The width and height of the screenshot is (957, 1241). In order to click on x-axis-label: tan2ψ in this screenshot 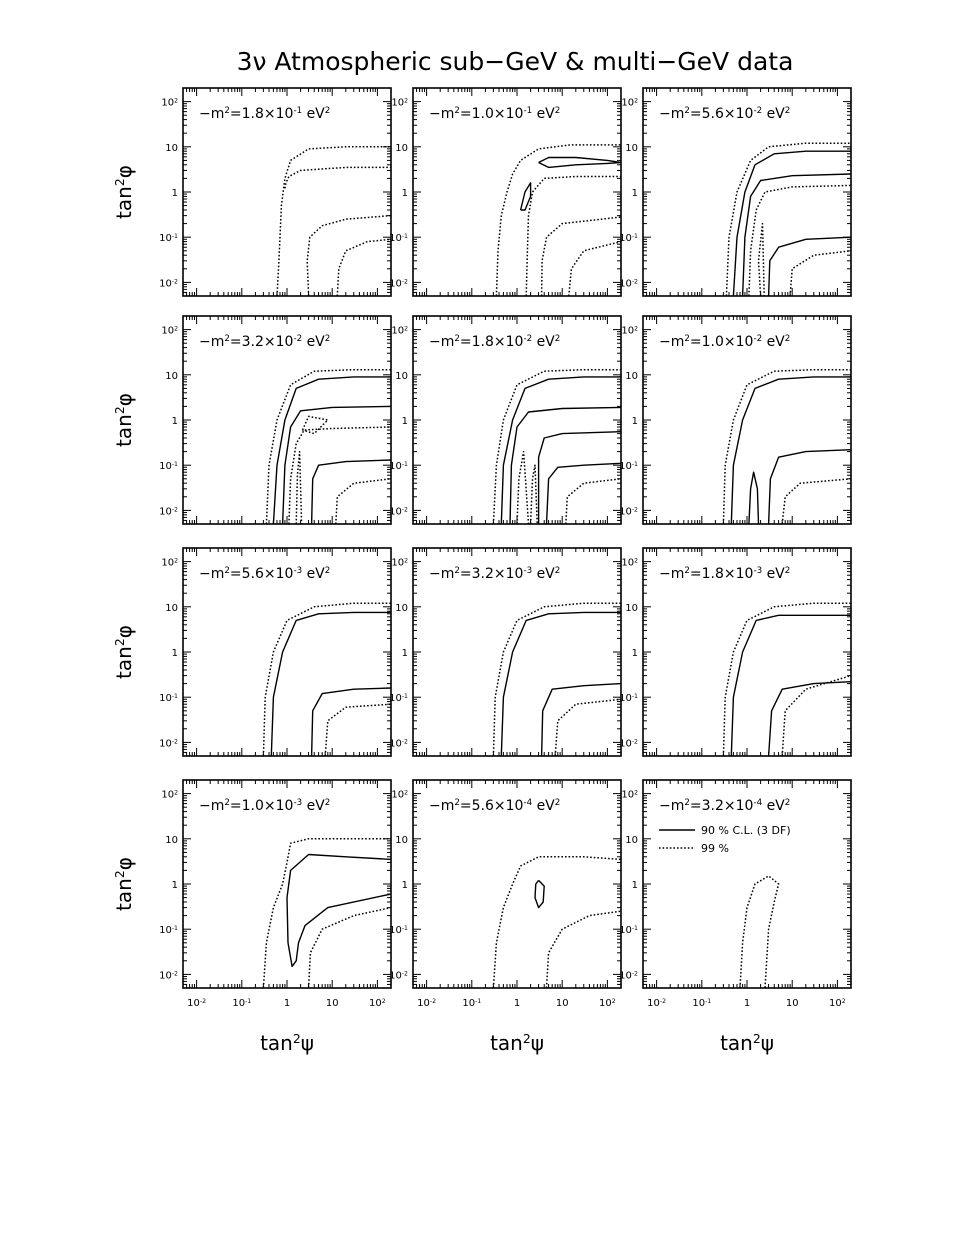, I will do `click(287, 1043)`.